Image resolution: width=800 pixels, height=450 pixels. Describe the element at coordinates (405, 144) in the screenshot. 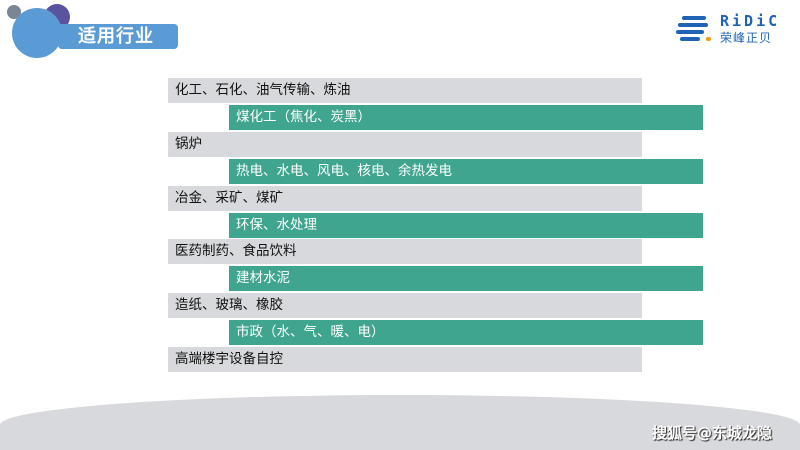

I see `industry-item: 锅炉` at that location.